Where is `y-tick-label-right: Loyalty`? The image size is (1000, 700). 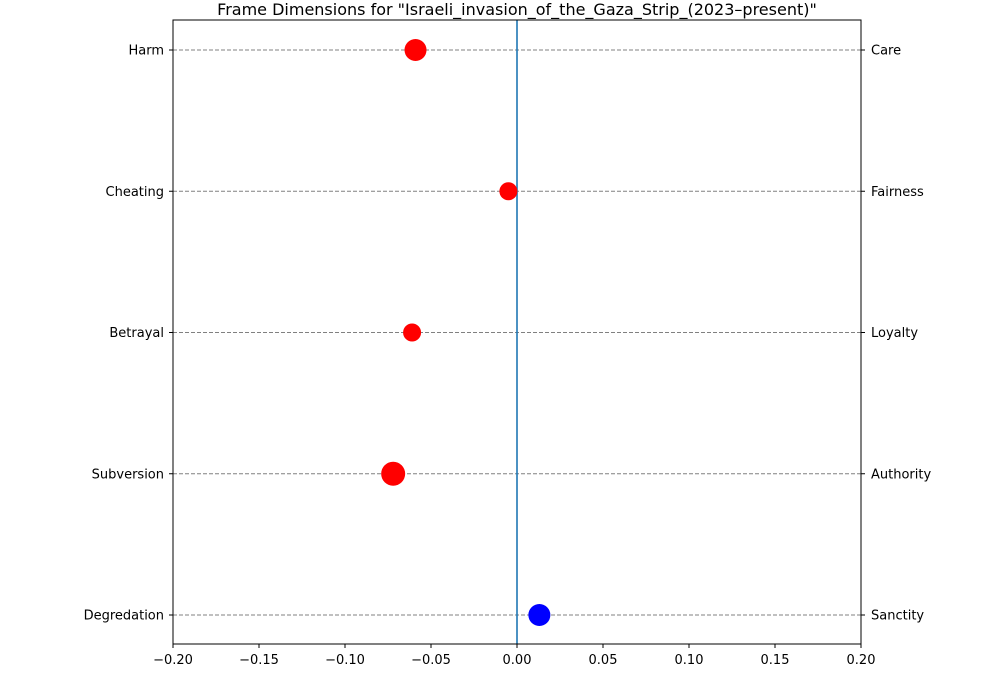
y-tick-label-right: Loyalty is located at coordinates (894, 333).